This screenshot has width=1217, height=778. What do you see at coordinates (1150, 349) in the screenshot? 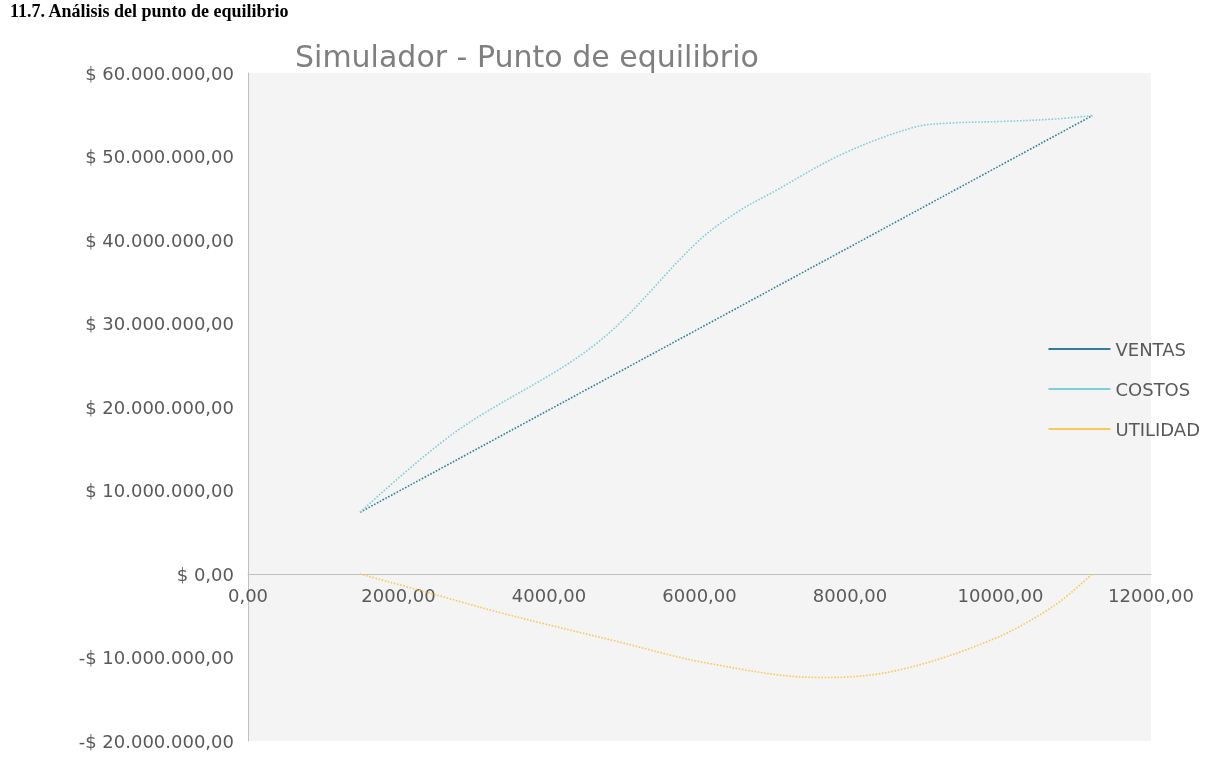
I see `legend-label: VENTAS` at bounding box center [1150, 349].